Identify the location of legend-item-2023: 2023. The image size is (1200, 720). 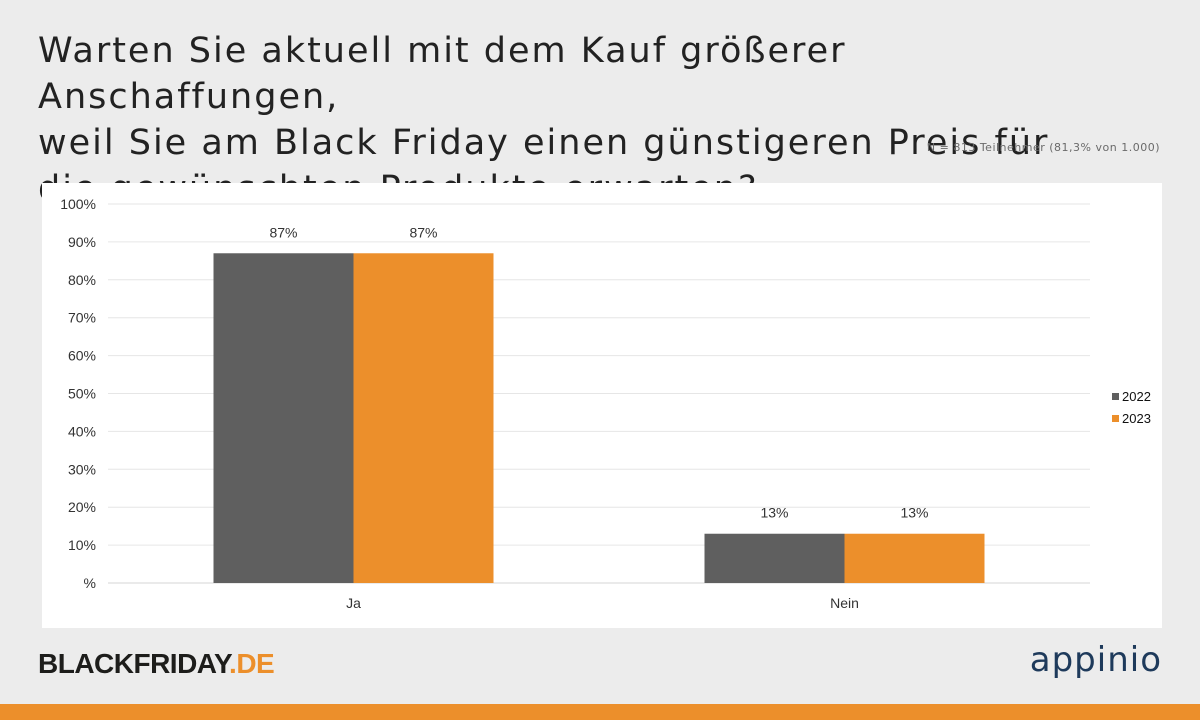
(1131, 418).